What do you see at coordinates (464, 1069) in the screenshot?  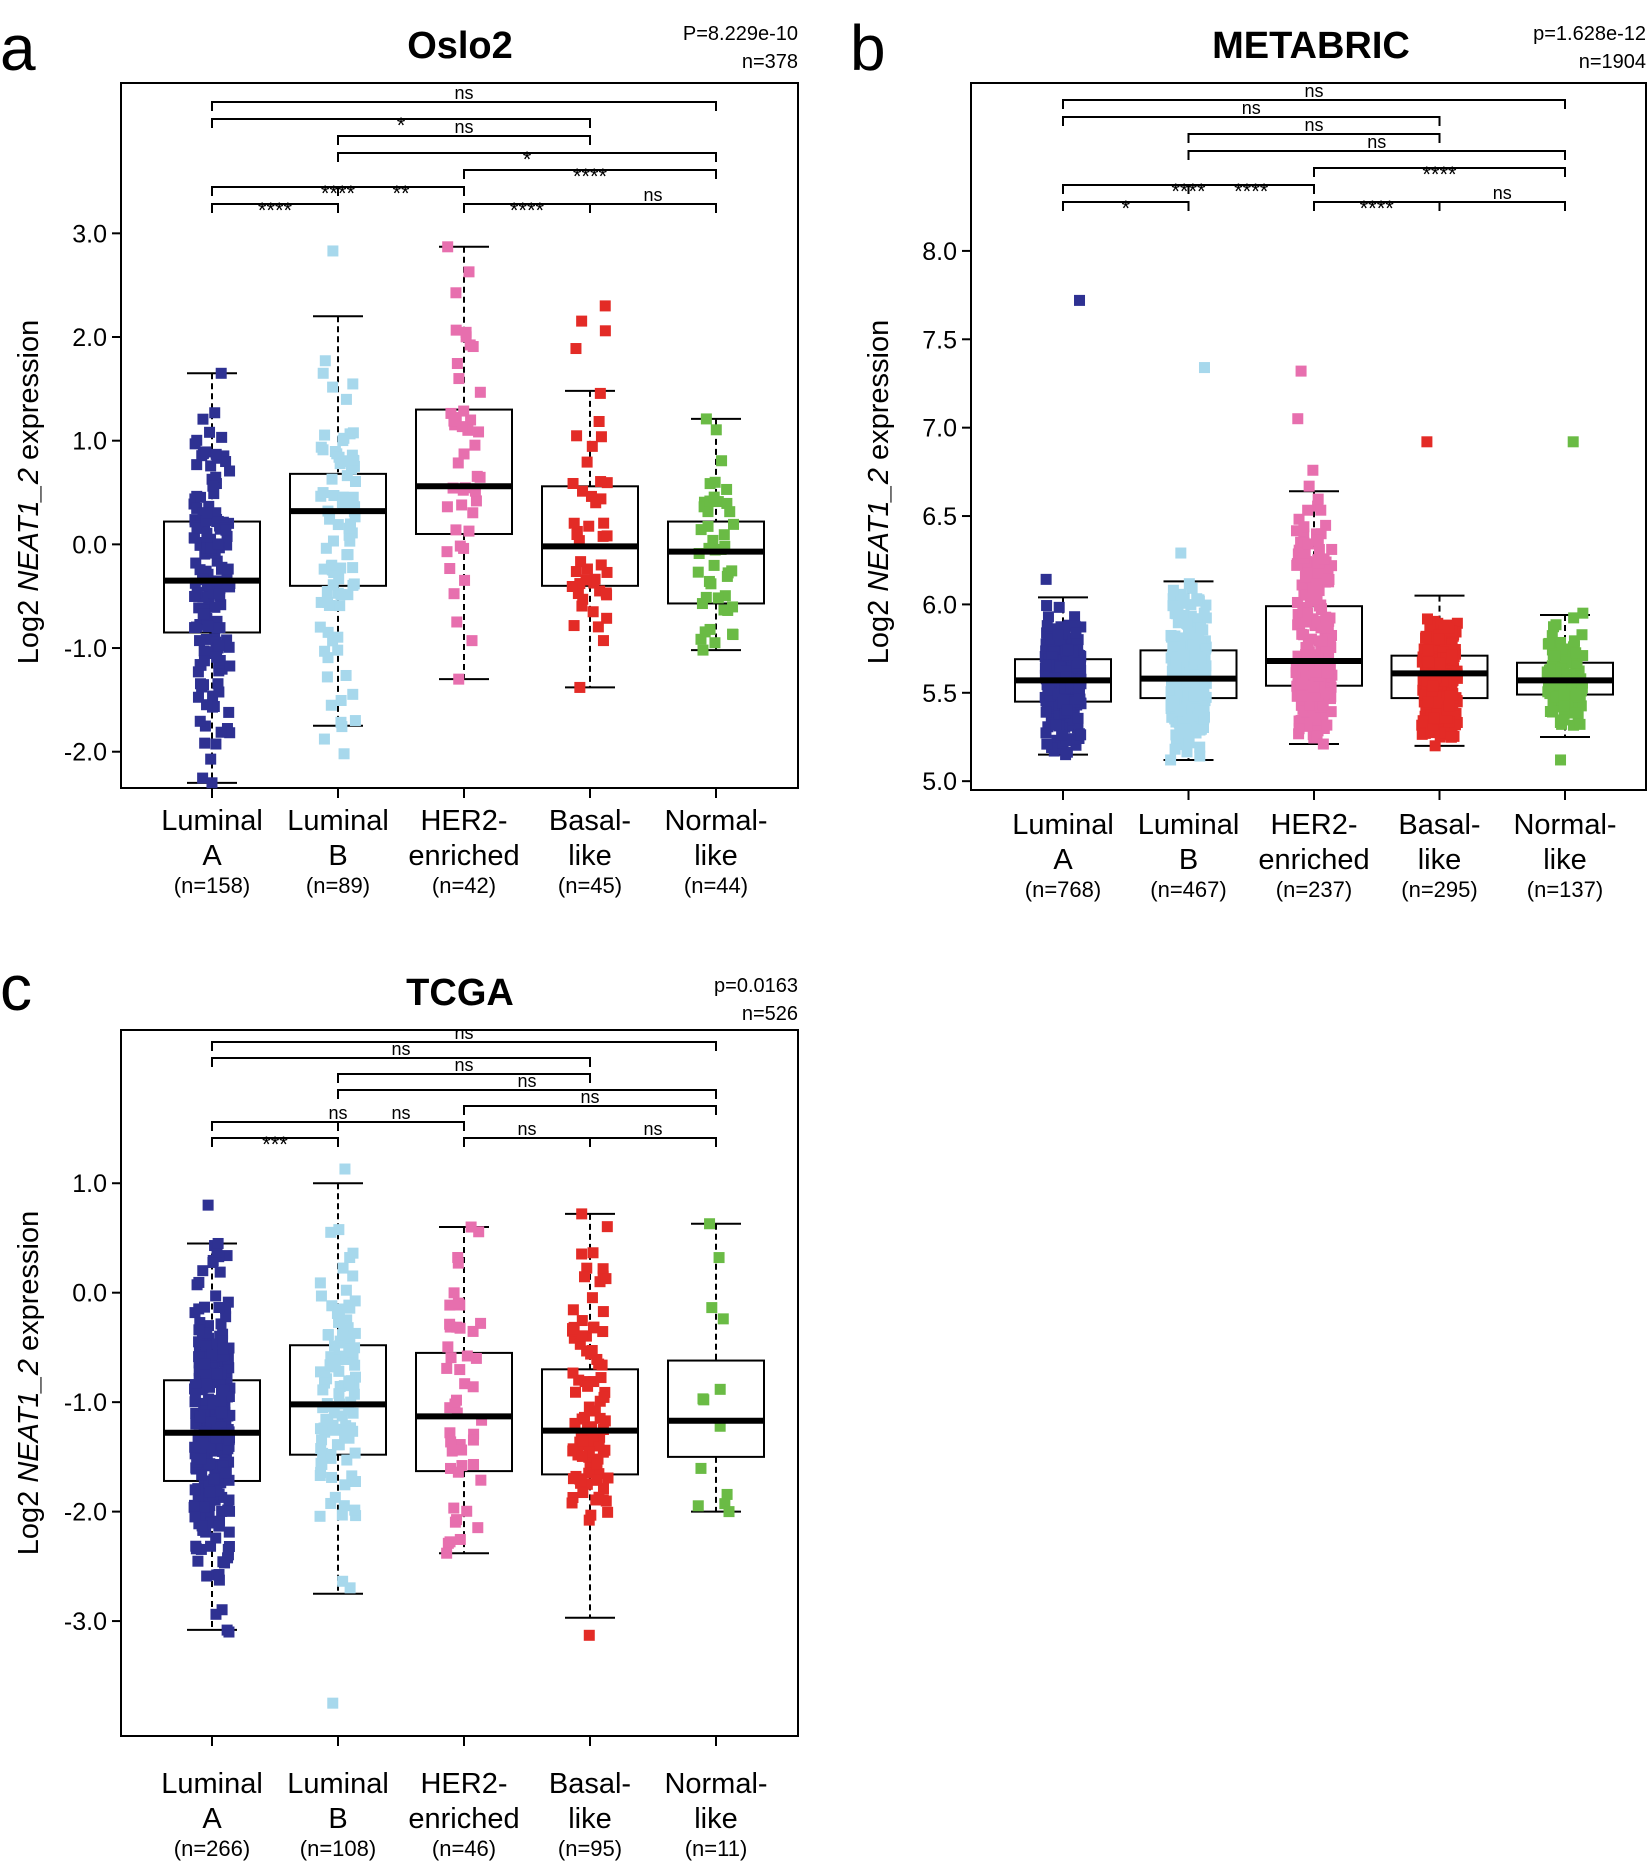 I see `significance-bracket: ns` at bounding box center [464, 1069].